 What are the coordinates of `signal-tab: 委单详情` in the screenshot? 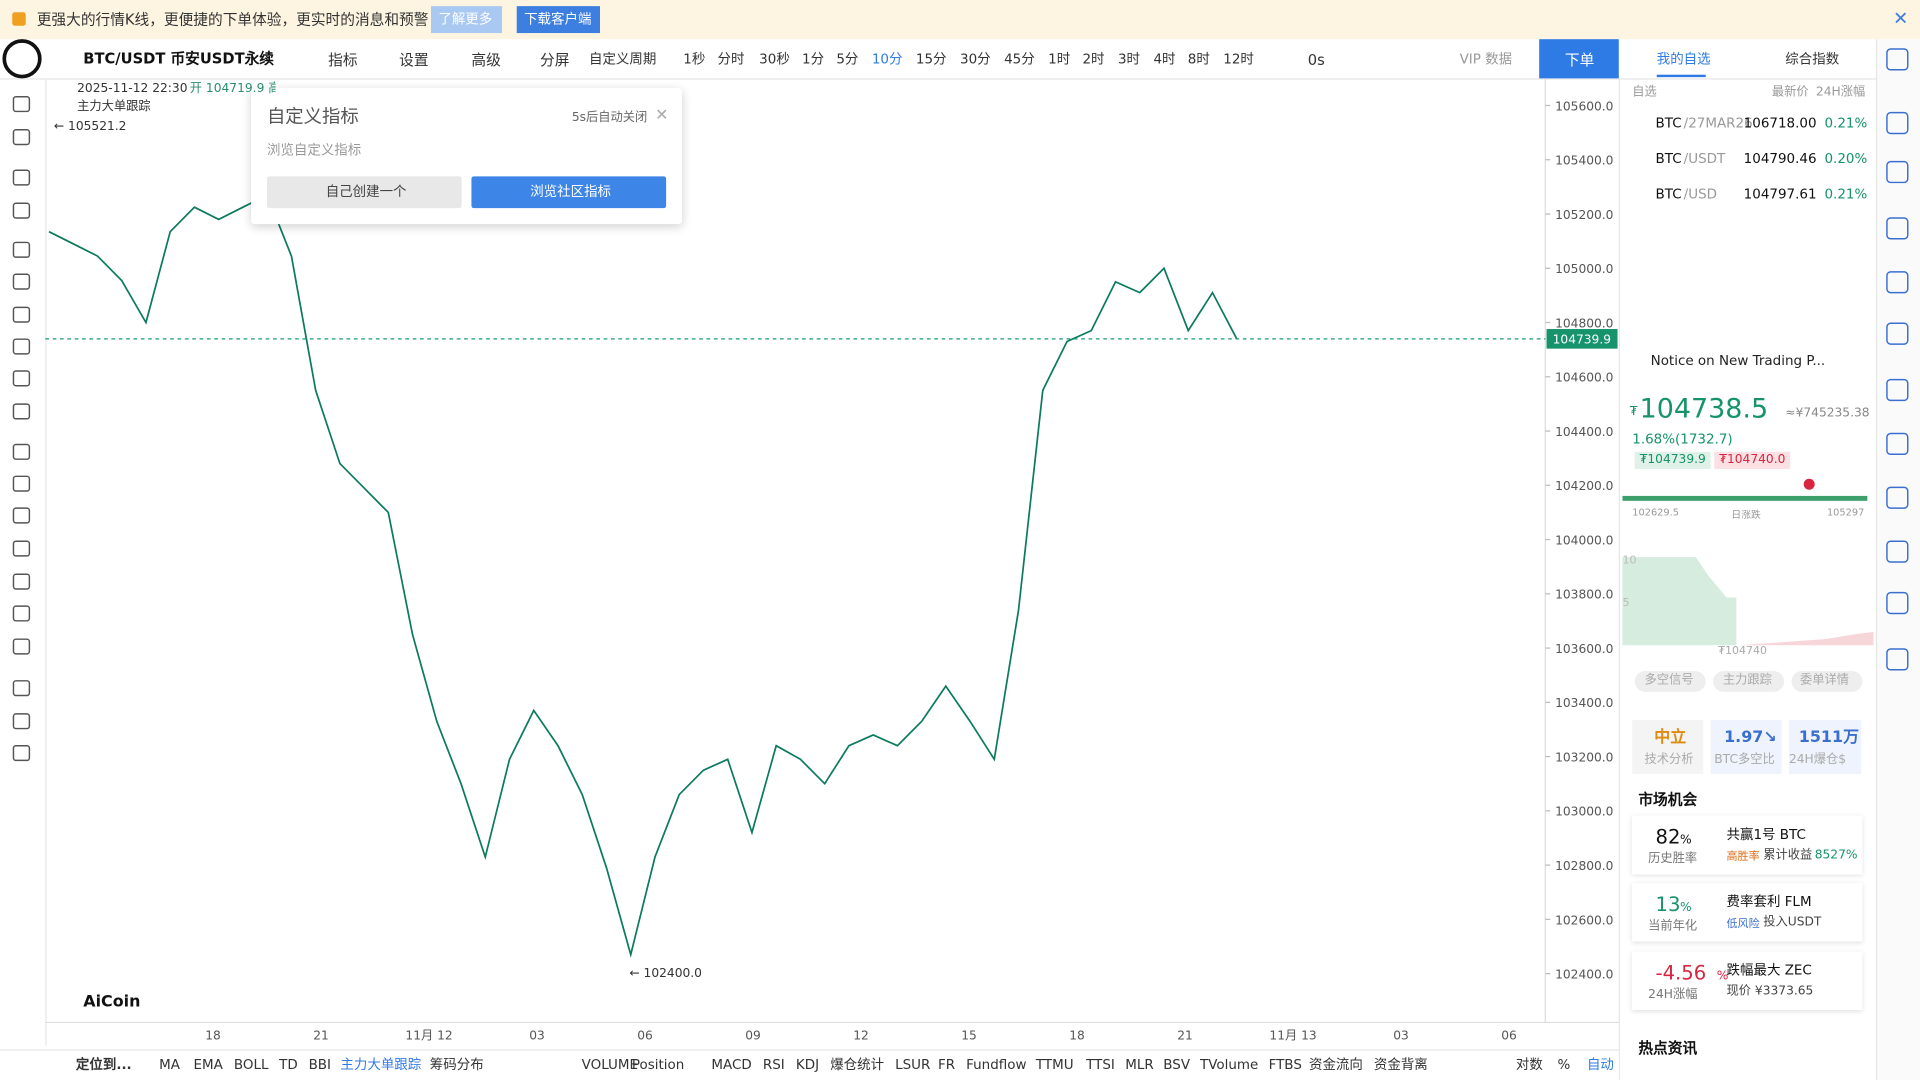 It's located at (1824, 680).